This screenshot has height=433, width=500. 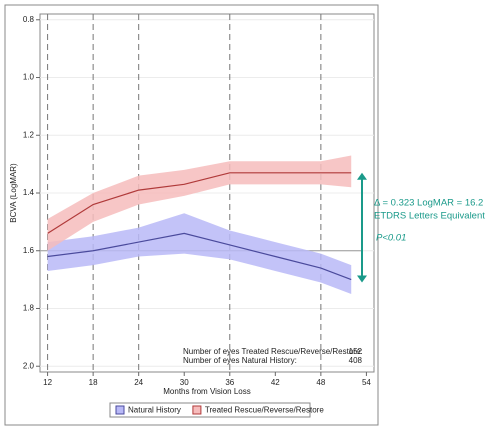 I want to click on x-axis-label: Months from Vision Loss, so click(x=206, y=391).